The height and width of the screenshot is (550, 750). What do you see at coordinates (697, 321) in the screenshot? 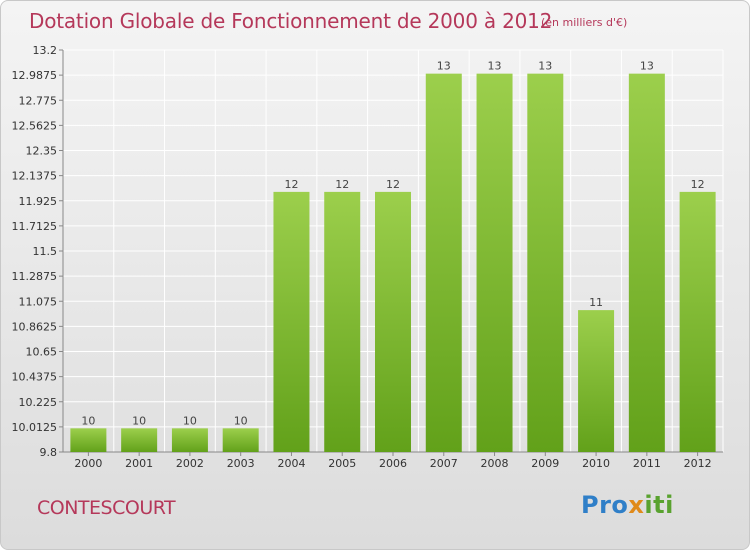
I see `bar-2012` at bounding box center [697, 321].